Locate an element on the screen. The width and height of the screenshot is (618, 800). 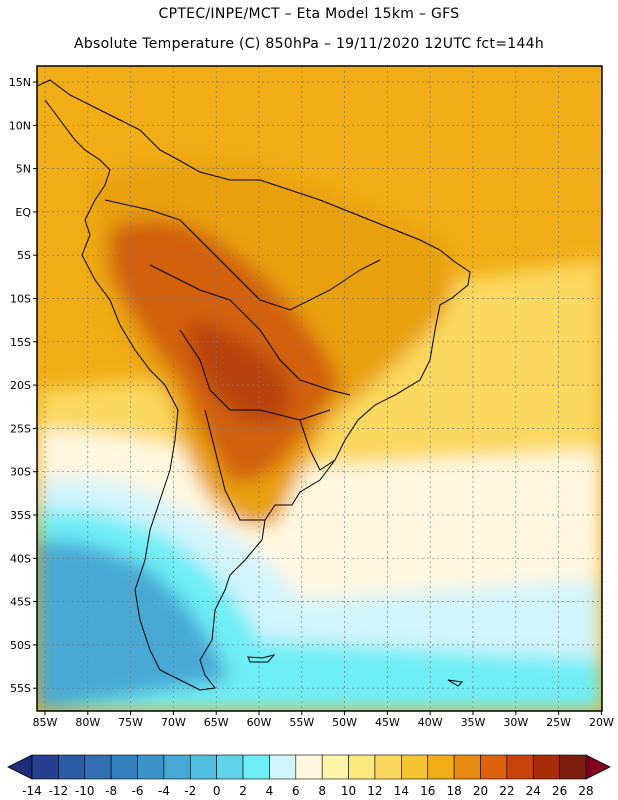
south-georgia-coast is located at coordinates (455, 683).